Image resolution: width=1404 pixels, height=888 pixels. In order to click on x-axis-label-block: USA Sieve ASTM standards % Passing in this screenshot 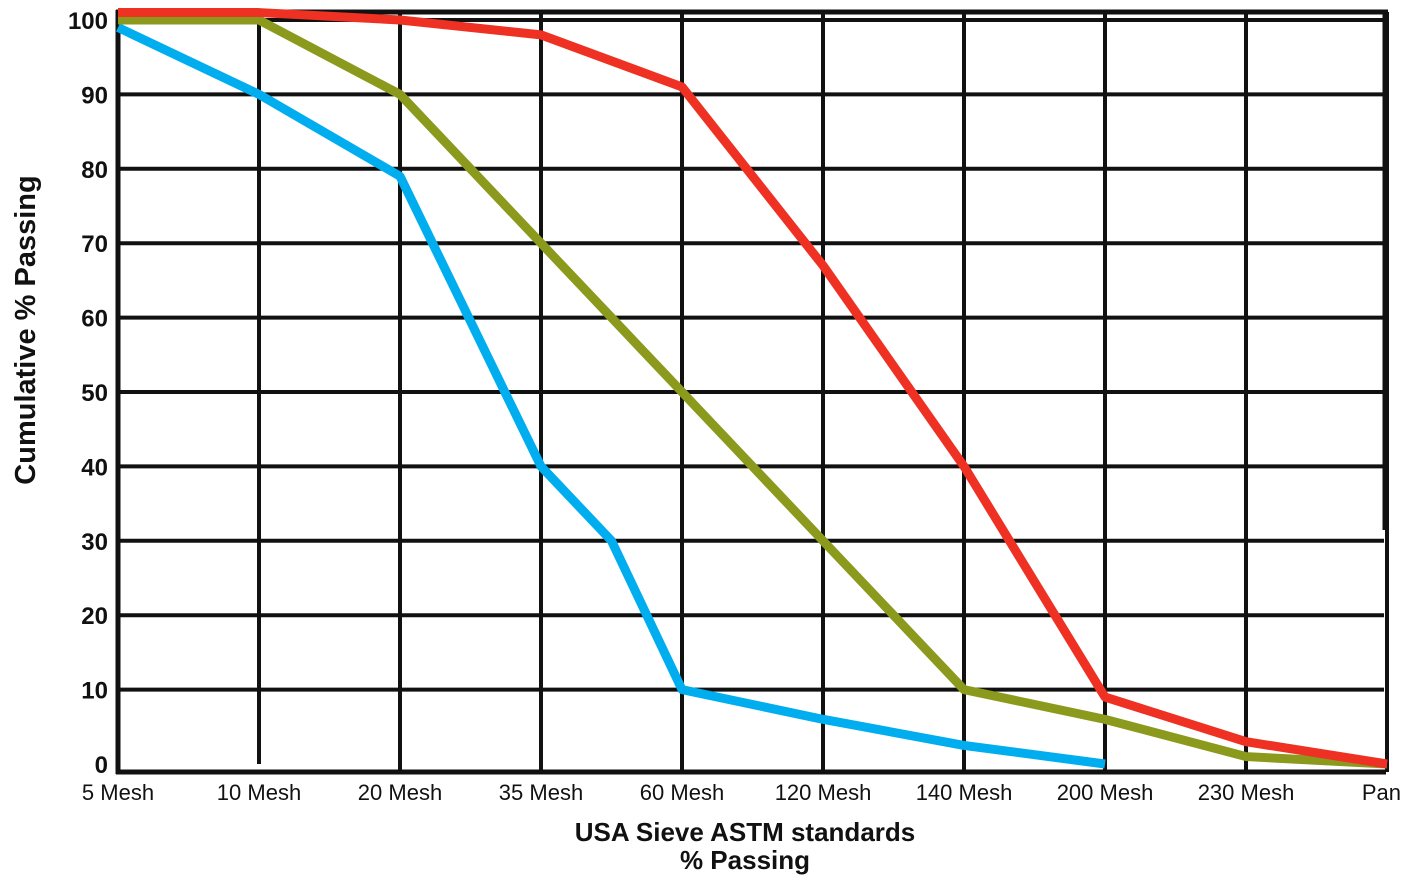, I will do `click(745, 846)`.